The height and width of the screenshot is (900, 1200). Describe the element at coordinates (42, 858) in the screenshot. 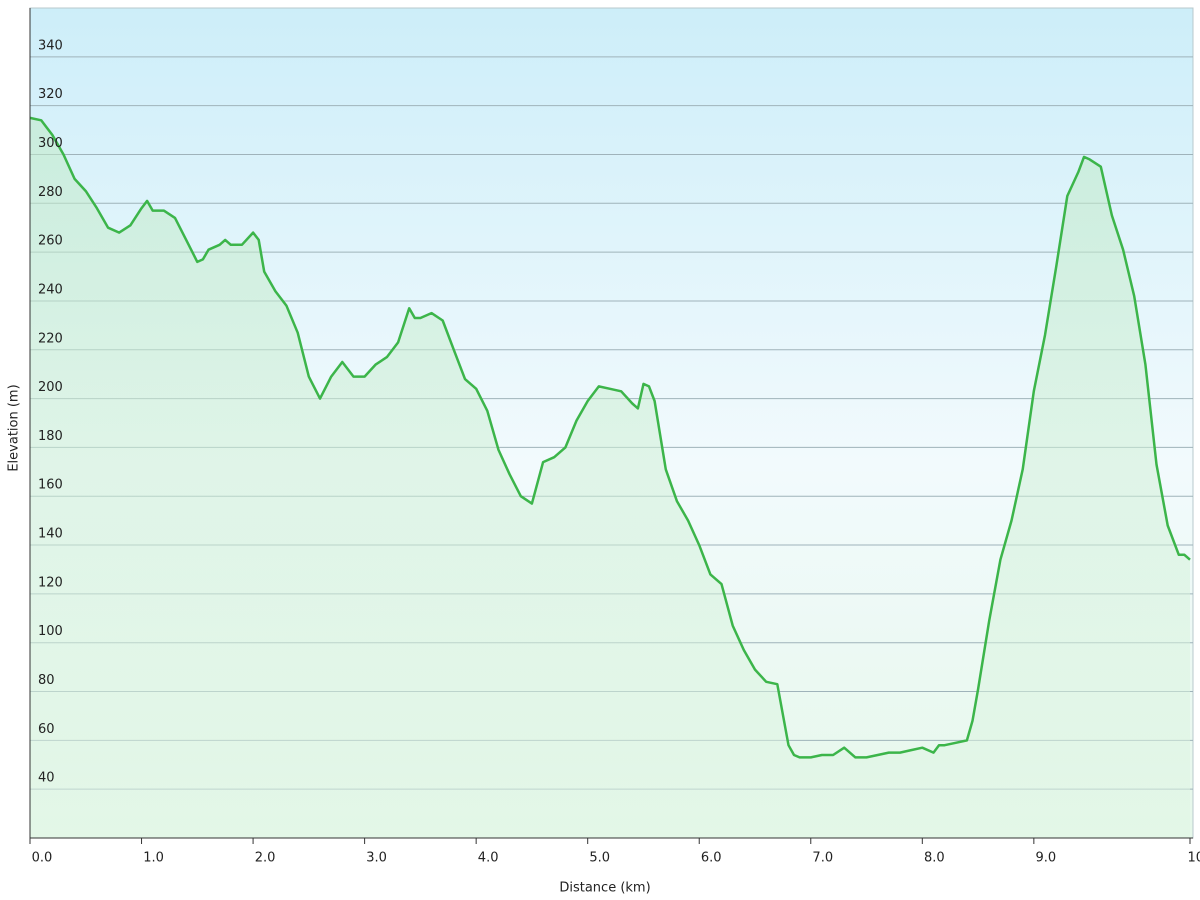

I see `x-tick-label: 0.0` at that location.